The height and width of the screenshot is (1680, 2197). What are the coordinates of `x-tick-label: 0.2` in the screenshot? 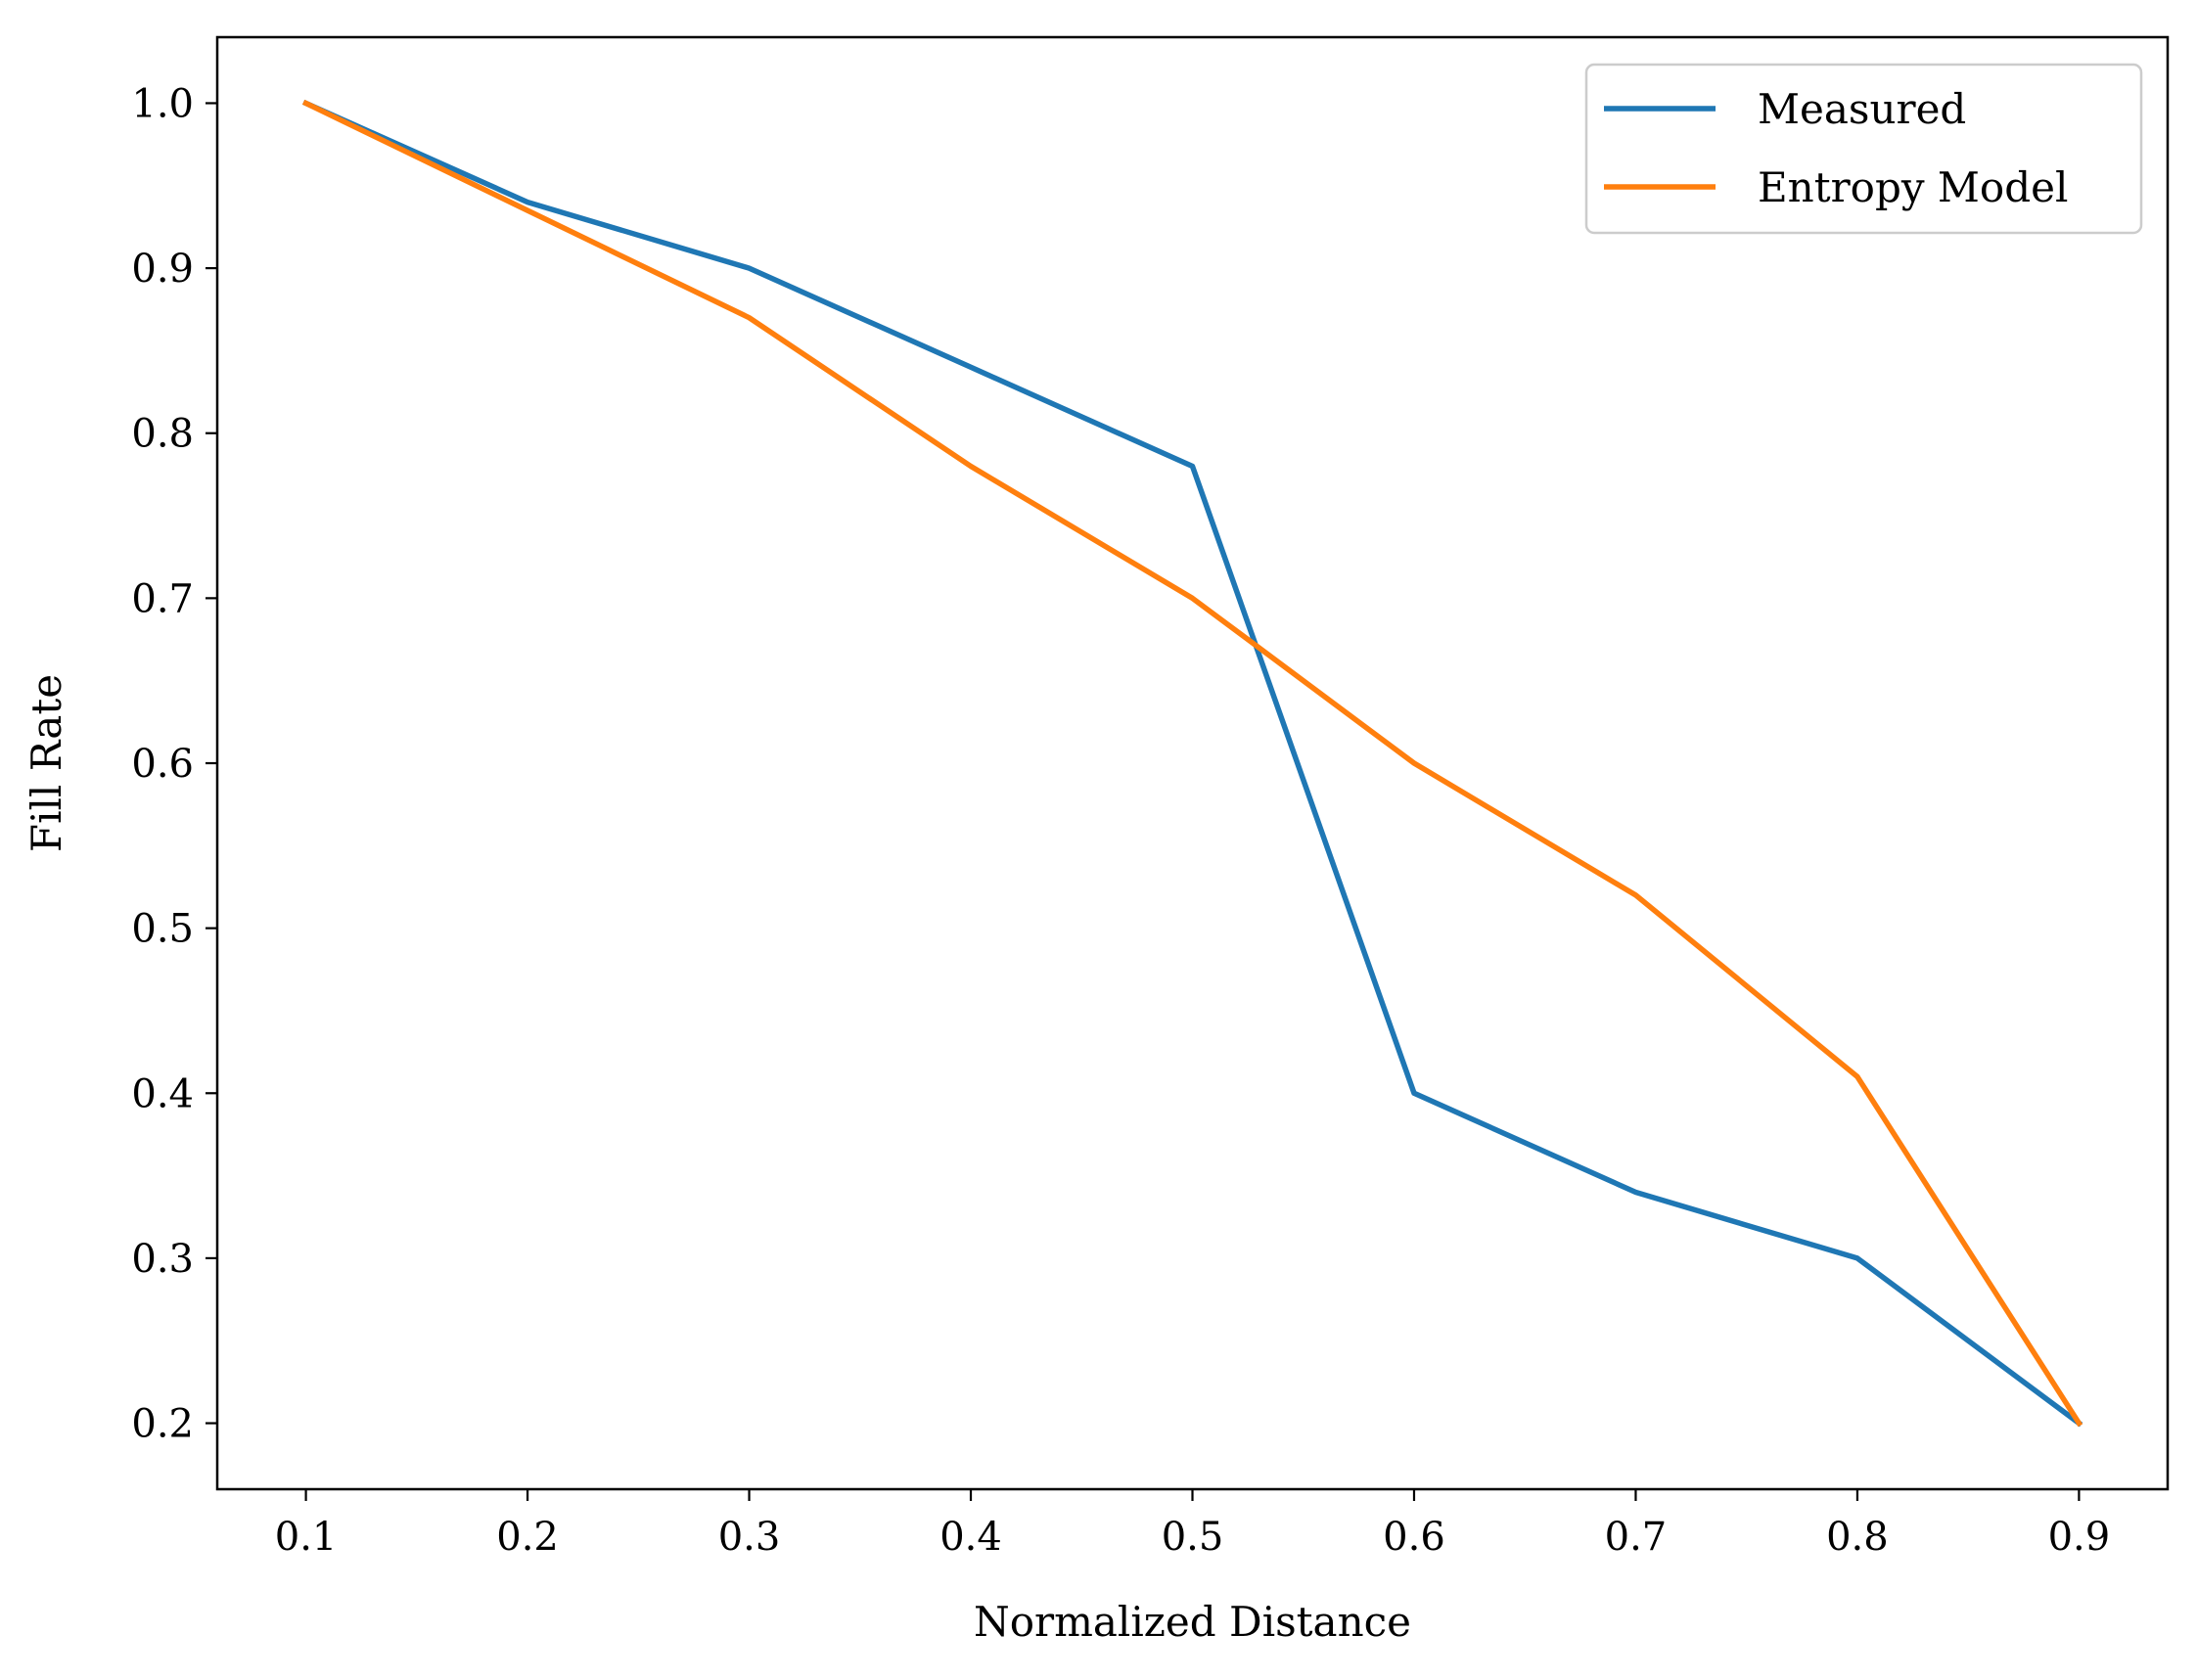 It's located at (527, 1537).